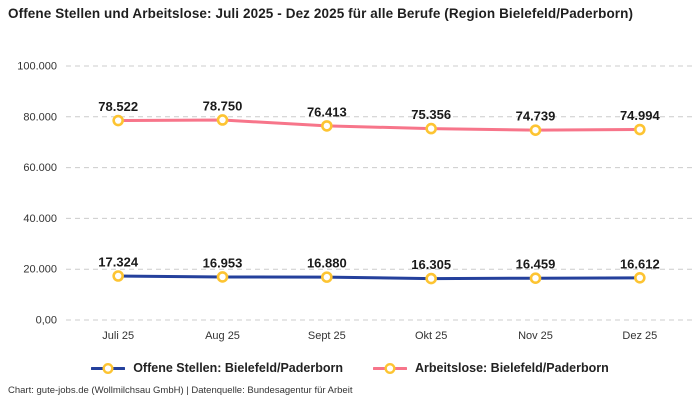 The height and width of the screenshot is (400, 700). What do you see at coordinates (511, 368) in the screenshot?
I see `legend-label: Arbeitslose: Bielefeld/Paderborn` at bounding box center [511, 368].